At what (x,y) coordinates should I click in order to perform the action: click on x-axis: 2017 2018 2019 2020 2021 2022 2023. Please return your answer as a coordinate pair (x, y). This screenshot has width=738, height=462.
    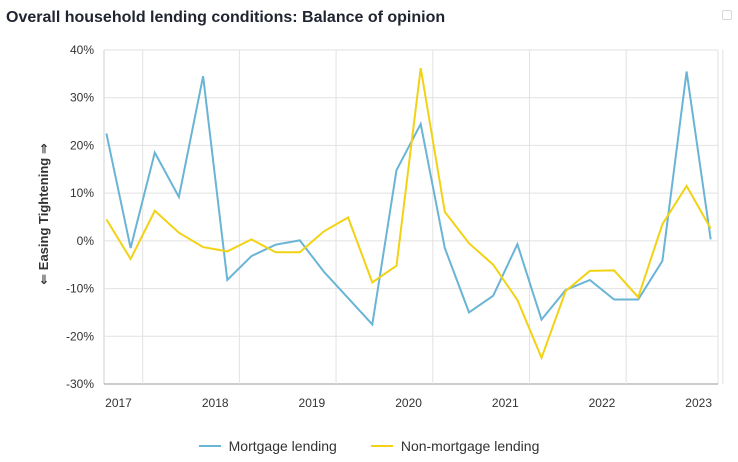
    Looking at the image, I should click on (408, 403).